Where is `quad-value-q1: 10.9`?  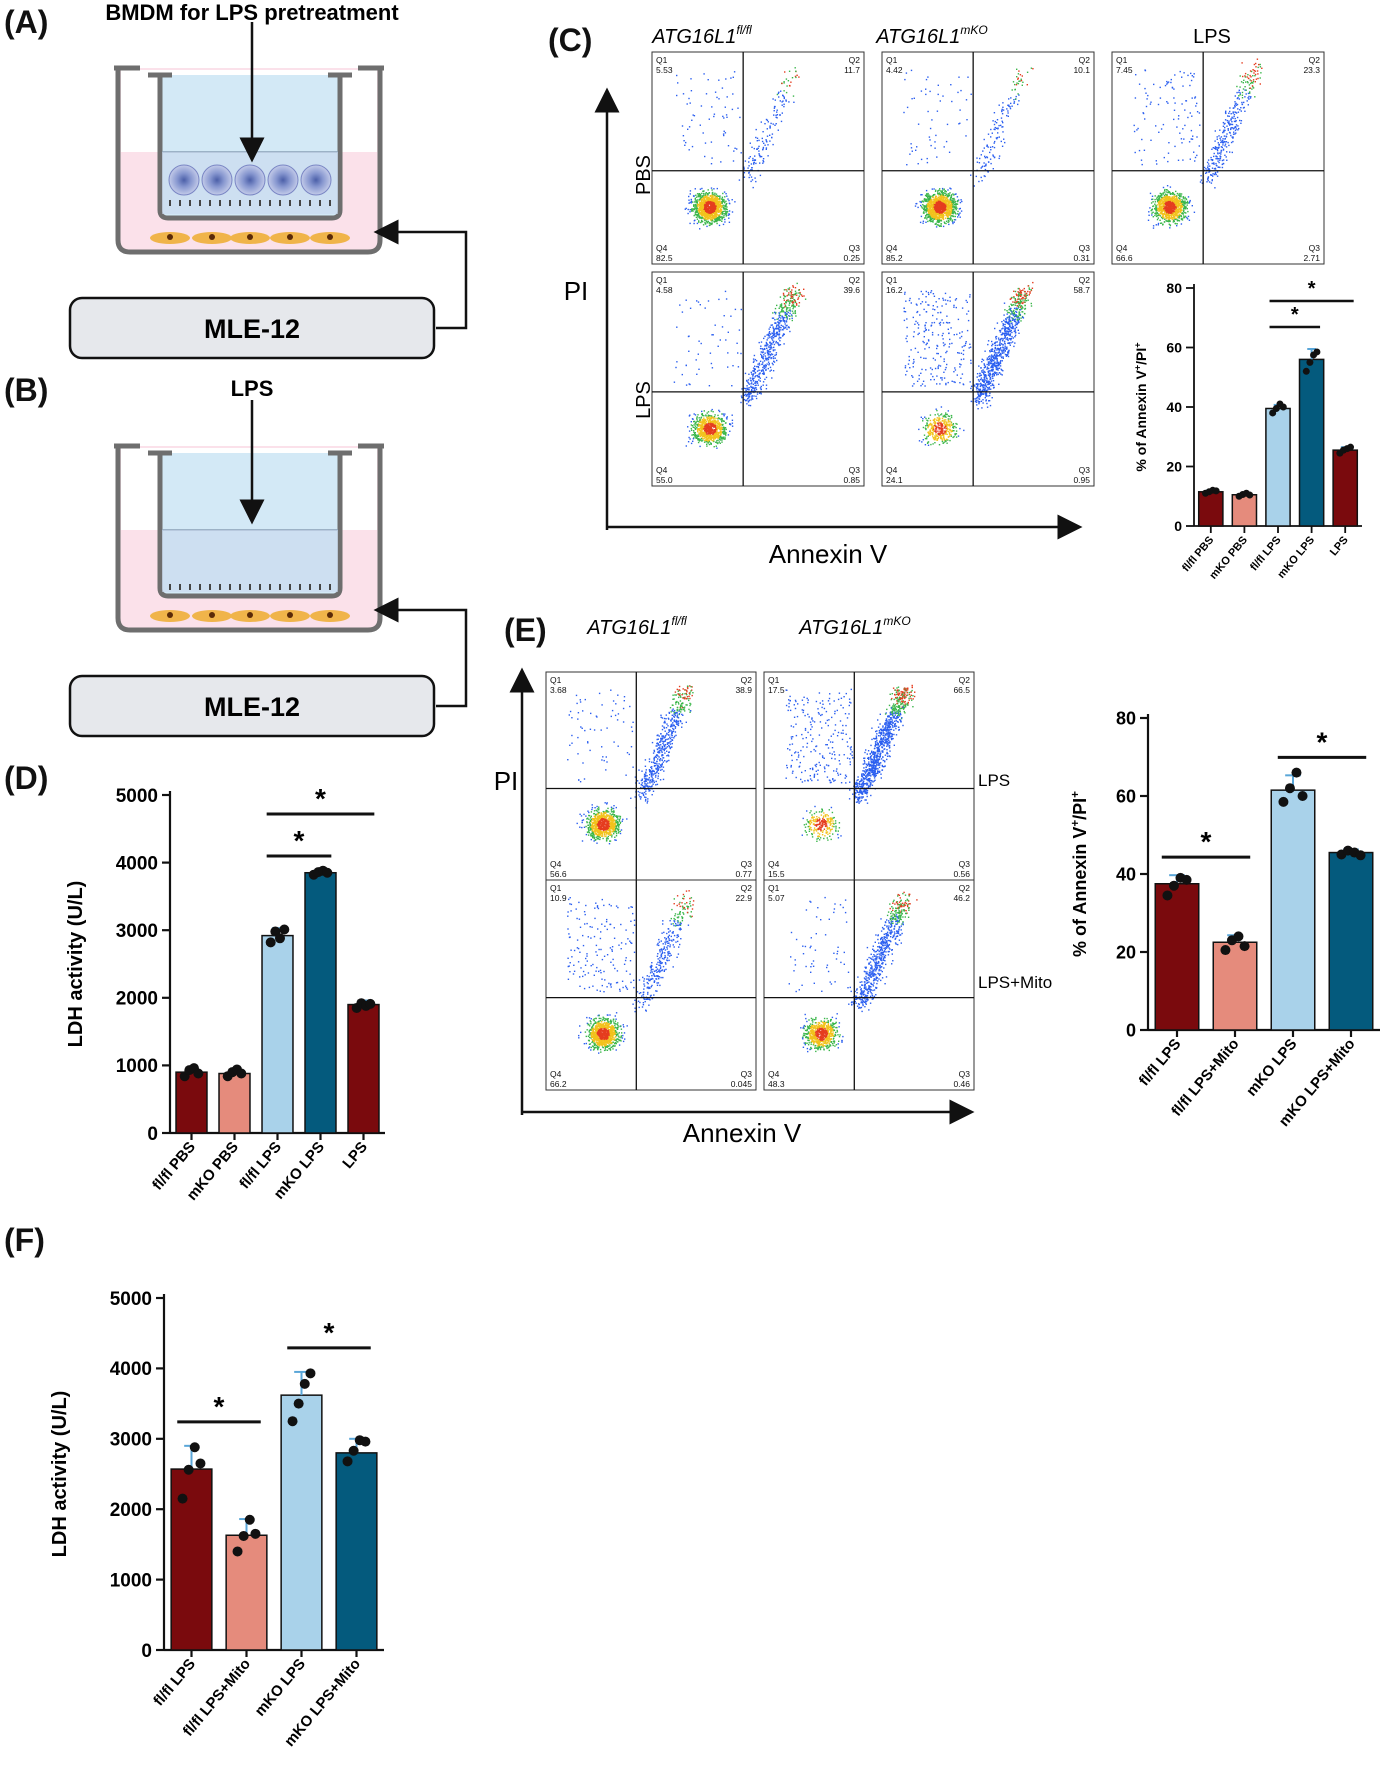
quad-value-q1: 10.9 is located at coordinates (558, 898).